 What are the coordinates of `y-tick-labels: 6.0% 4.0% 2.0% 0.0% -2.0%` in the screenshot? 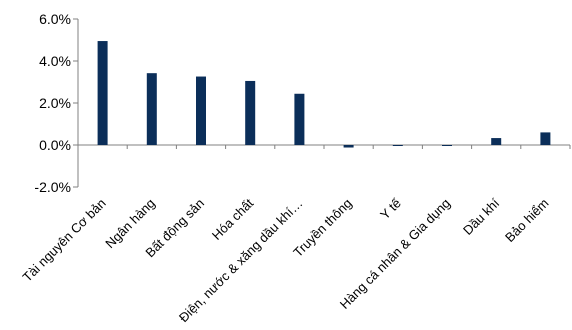 It's located at (52, 103).